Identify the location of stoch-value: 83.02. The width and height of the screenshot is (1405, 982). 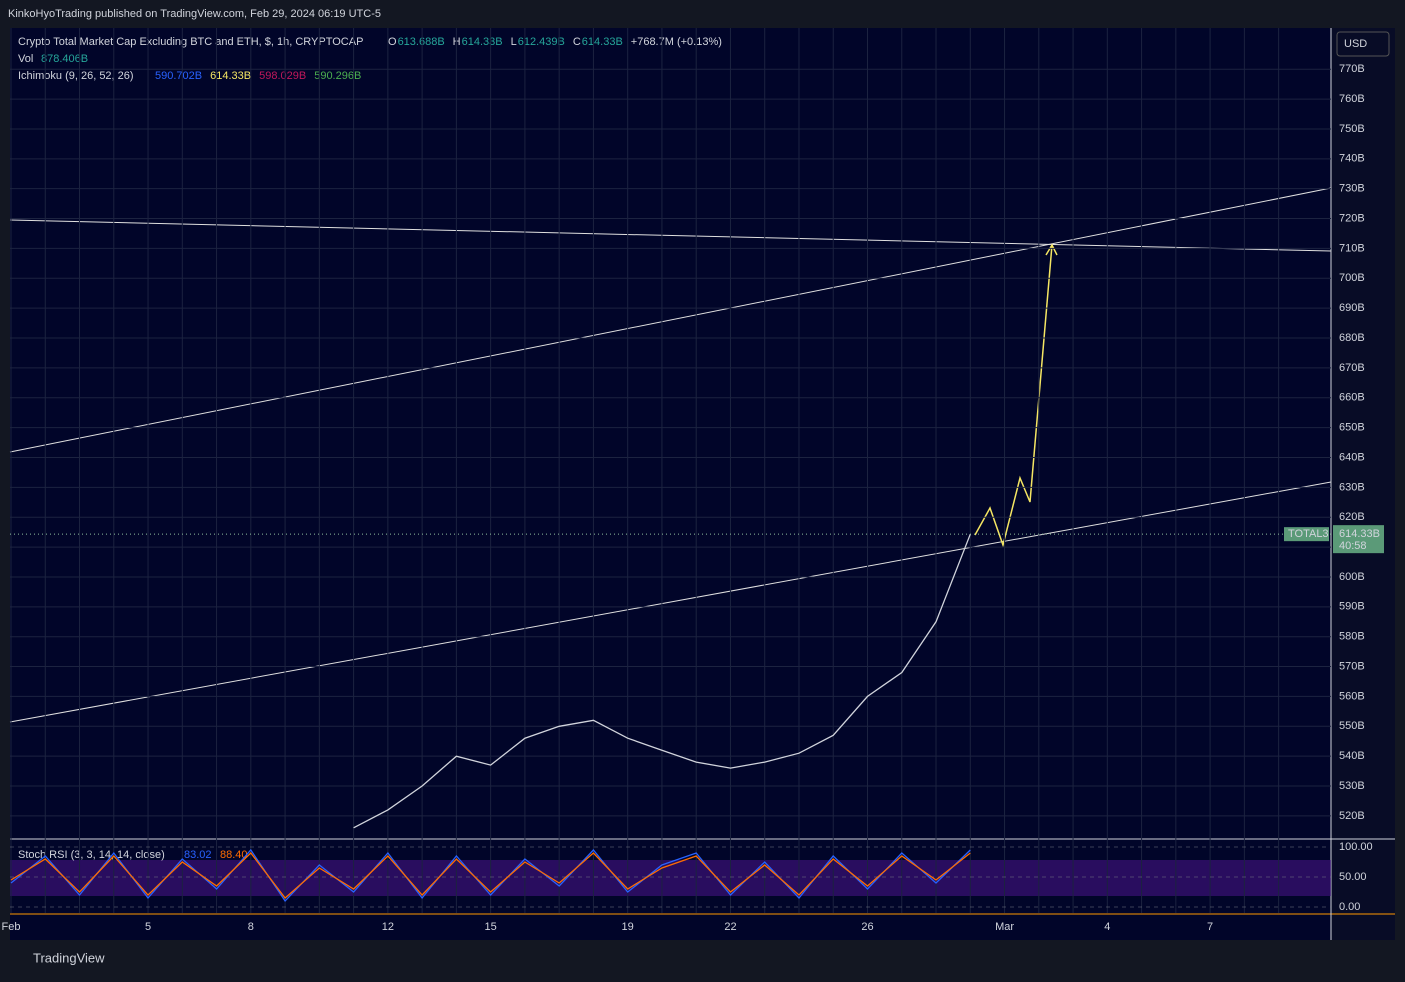
(198, 855).